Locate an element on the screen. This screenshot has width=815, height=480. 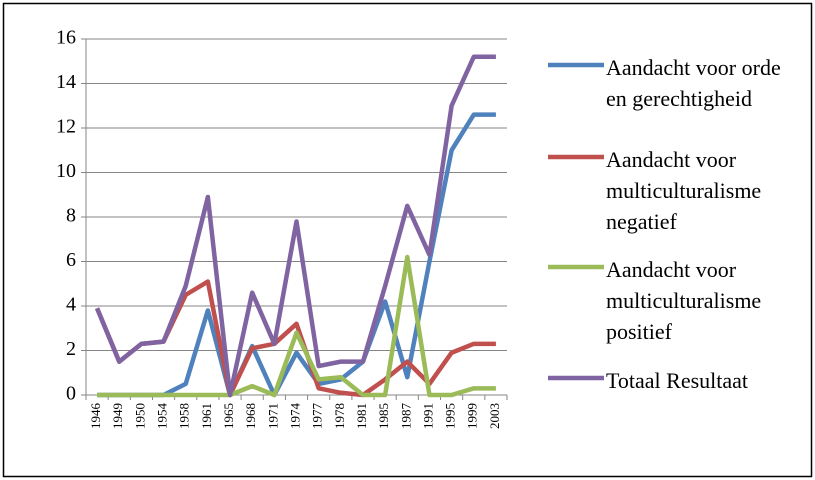
x-tick-label: 1961 is located at coordinates (206, 416).